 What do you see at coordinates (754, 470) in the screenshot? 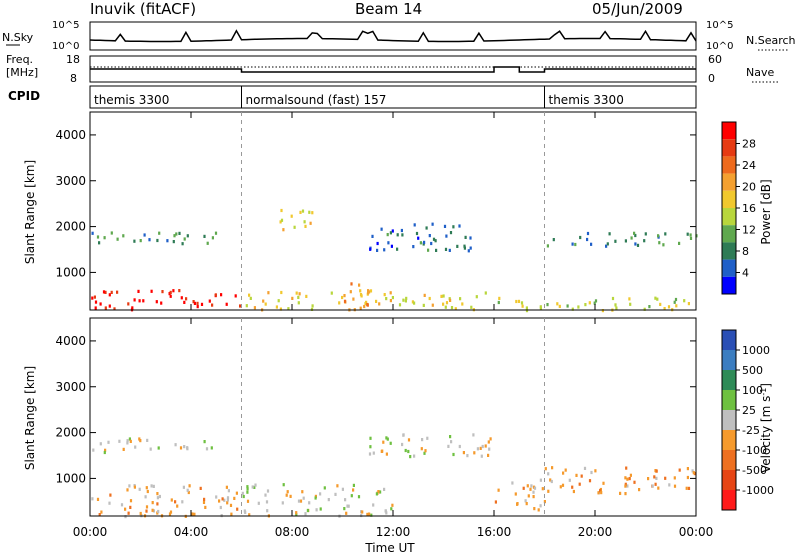
I see `velocity-colorbar-tick-label: -500` at bounding box center [754, 470].